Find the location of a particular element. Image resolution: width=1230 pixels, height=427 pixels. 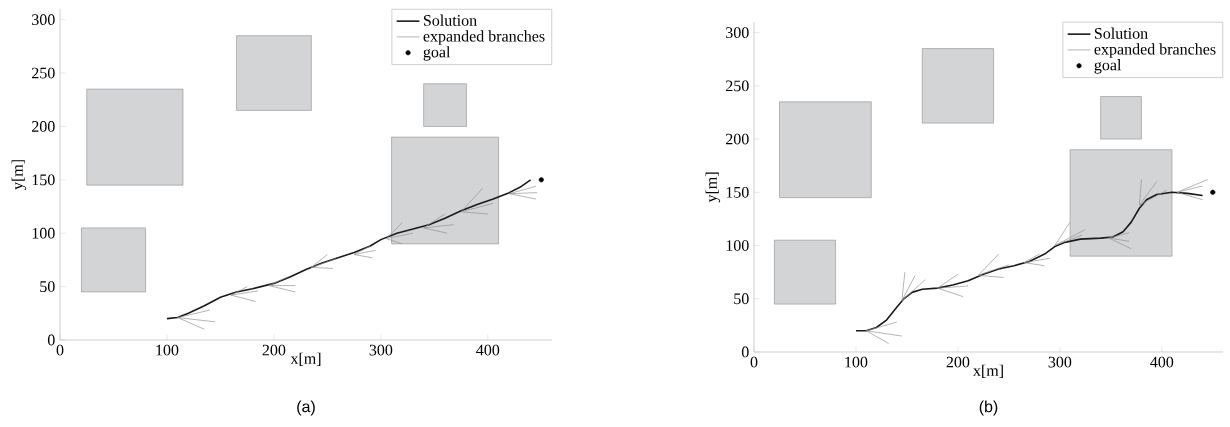

text: (a) is located at coordinates (306, 408).